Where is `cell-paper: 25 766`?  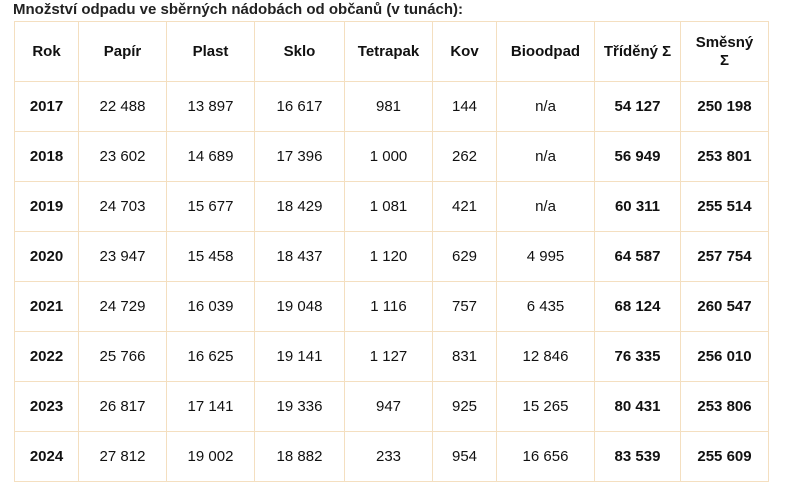
cell-paper: 25 766 is located at coordinates (122, 356).